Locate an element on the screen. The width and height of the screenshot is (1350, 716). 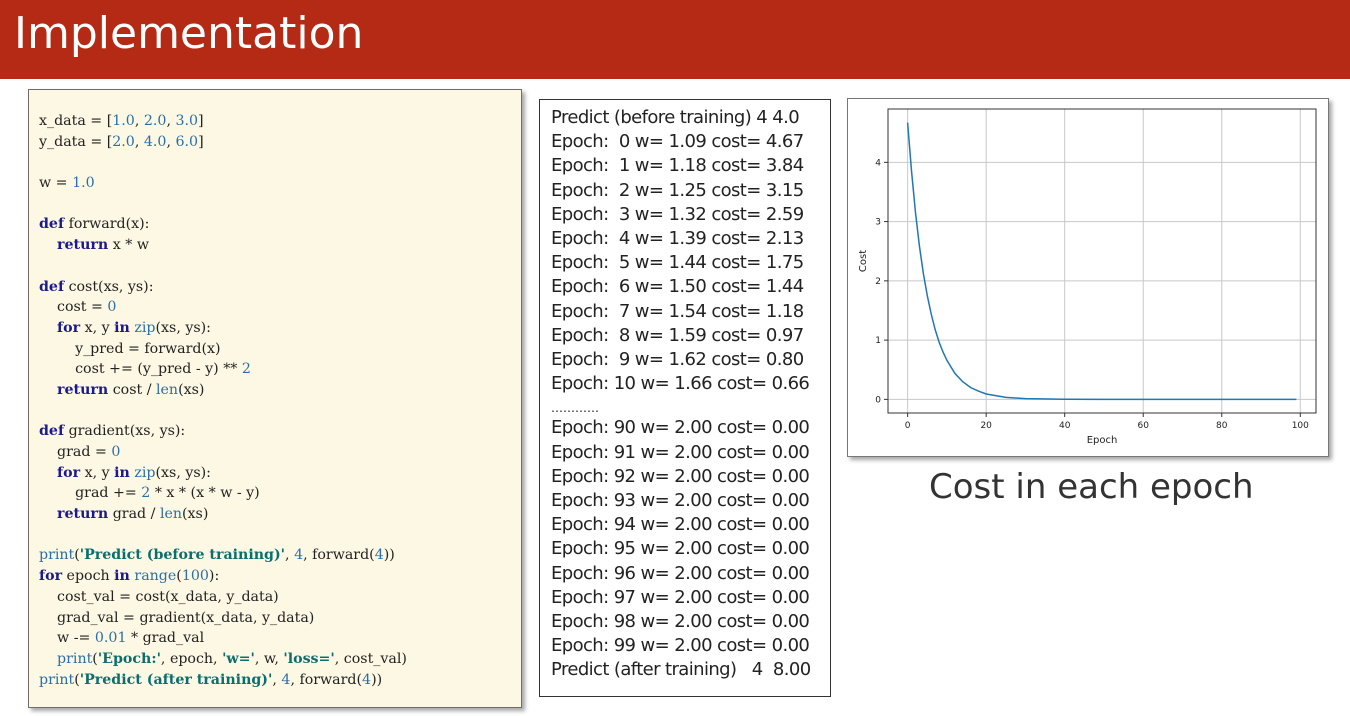
epoch-output-line: Epoch: 6 w= 1.50 cost= 1.44 is located at coordinates (677, 287).